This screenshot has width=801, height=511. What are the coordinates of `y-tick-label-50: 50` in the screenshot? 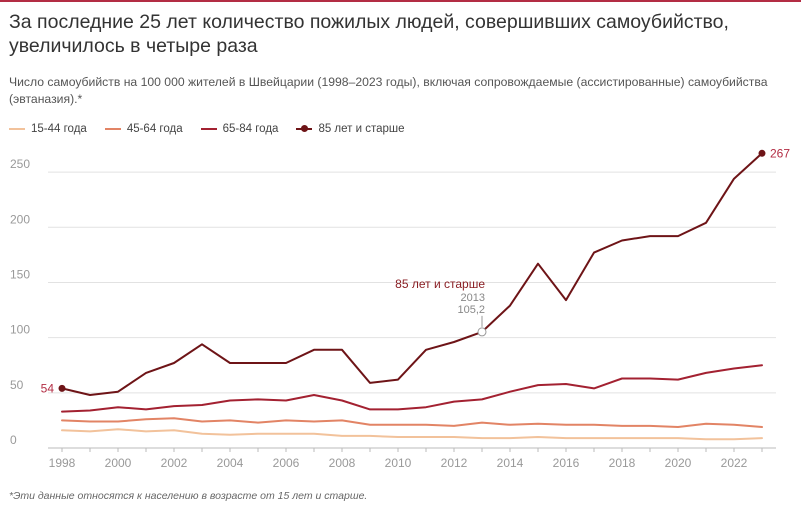 It's located at (17, 385).